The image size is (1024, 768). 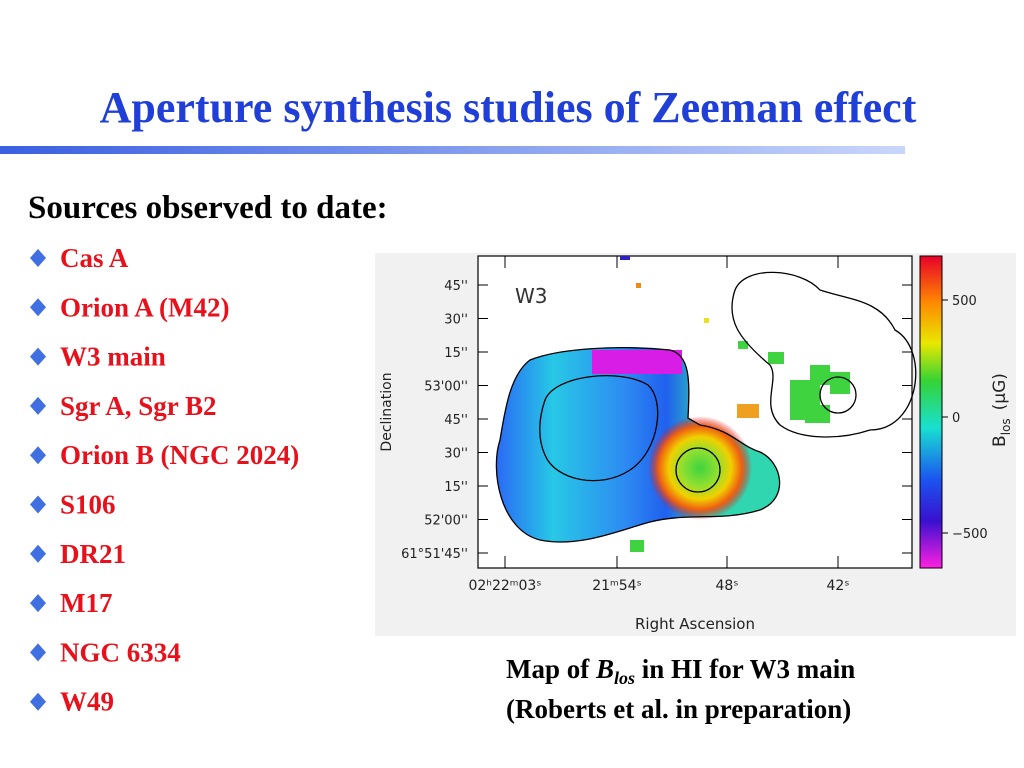 I want to click on bullet-item: Orion B (NGC 2024), so click(x=179, y=455).